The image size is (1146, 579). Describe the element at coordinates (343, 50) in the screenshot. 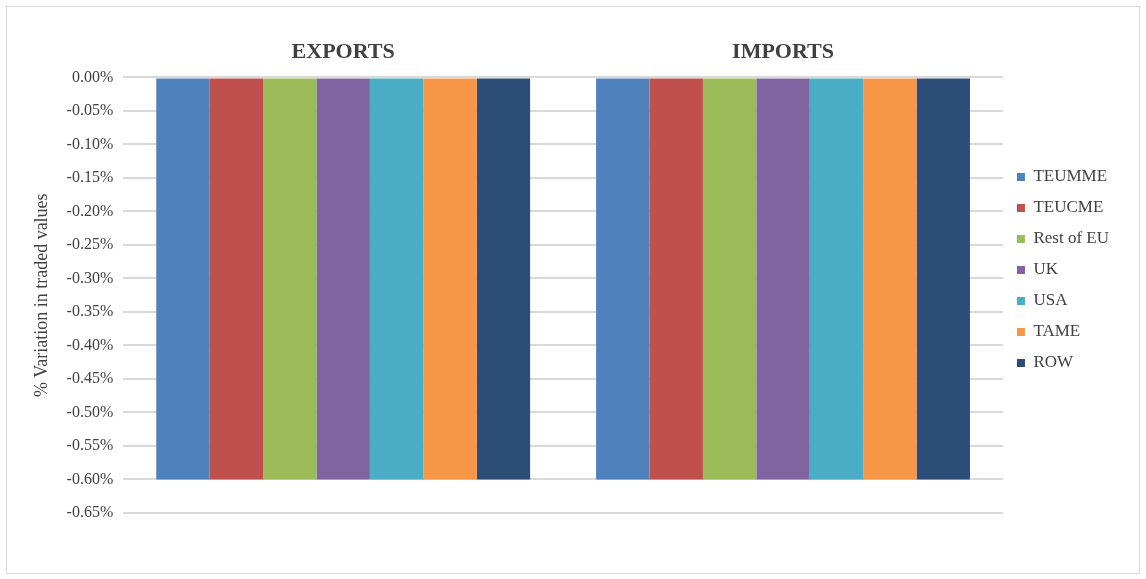

I see `x-tick-label: EXPORTS` at that location.